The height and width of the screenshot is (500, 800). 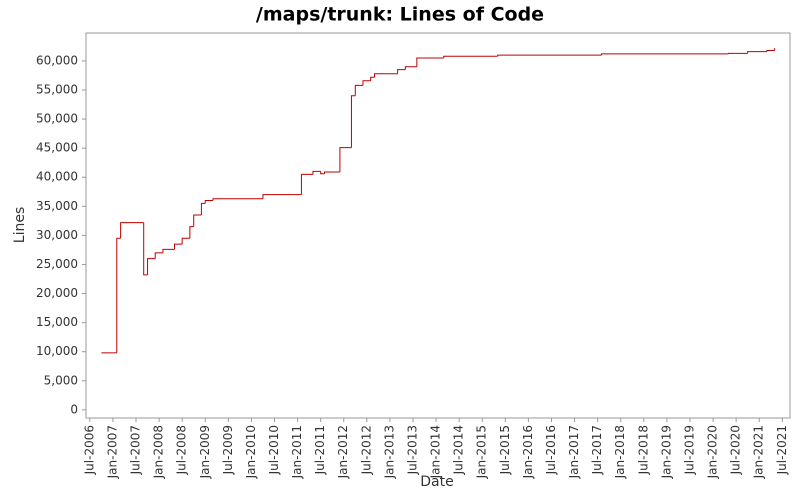 I want to click on y-tick-label: 35,000, so click(x=57, y=206).